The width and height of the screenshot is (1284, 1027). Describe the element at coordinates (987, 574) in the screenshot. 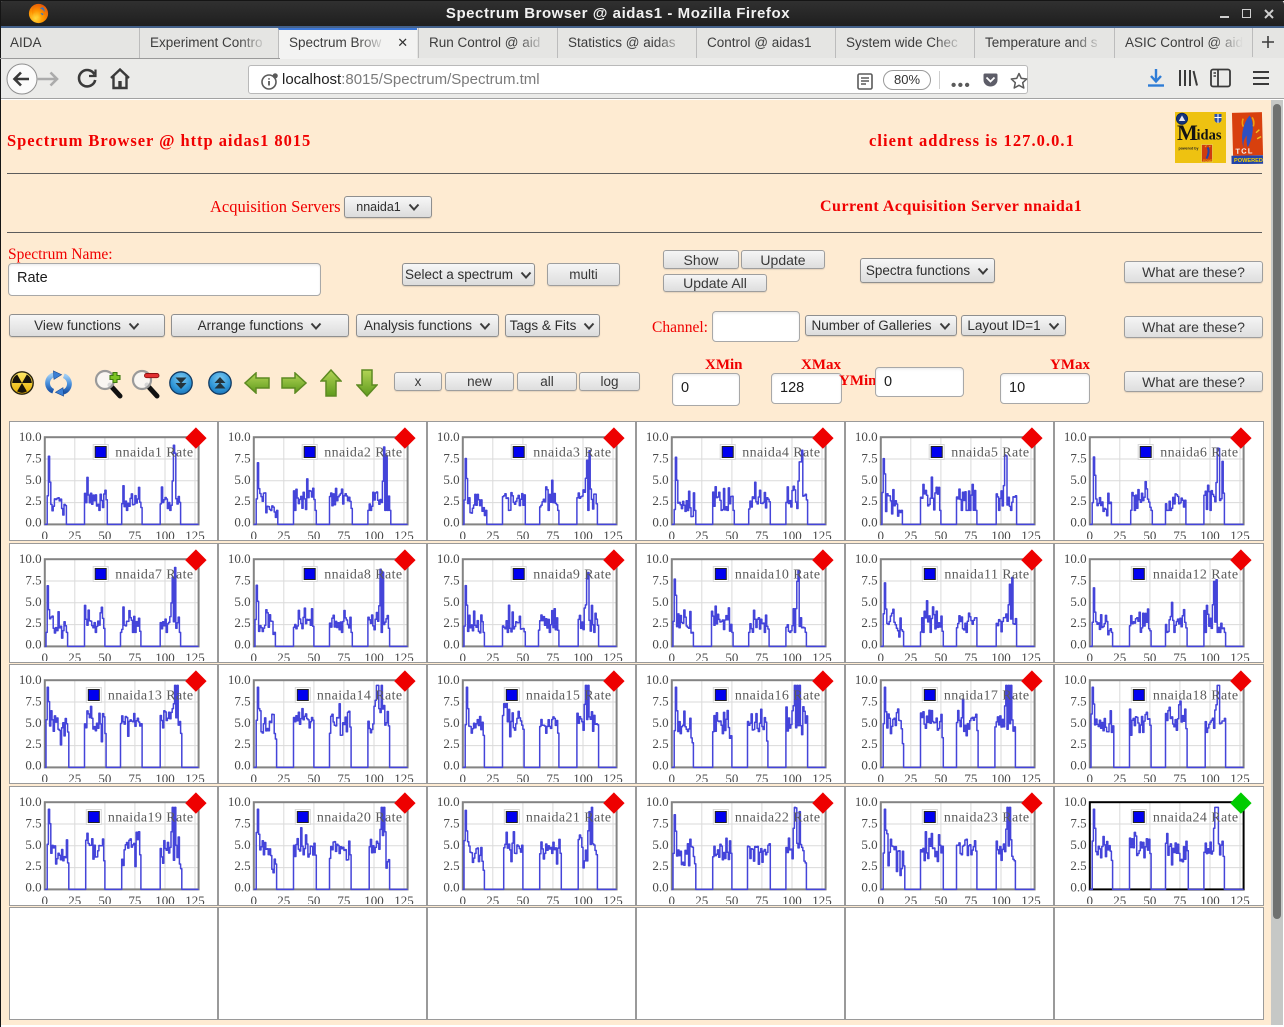

I see `svg-text: nnaida11 Rate` at that location.